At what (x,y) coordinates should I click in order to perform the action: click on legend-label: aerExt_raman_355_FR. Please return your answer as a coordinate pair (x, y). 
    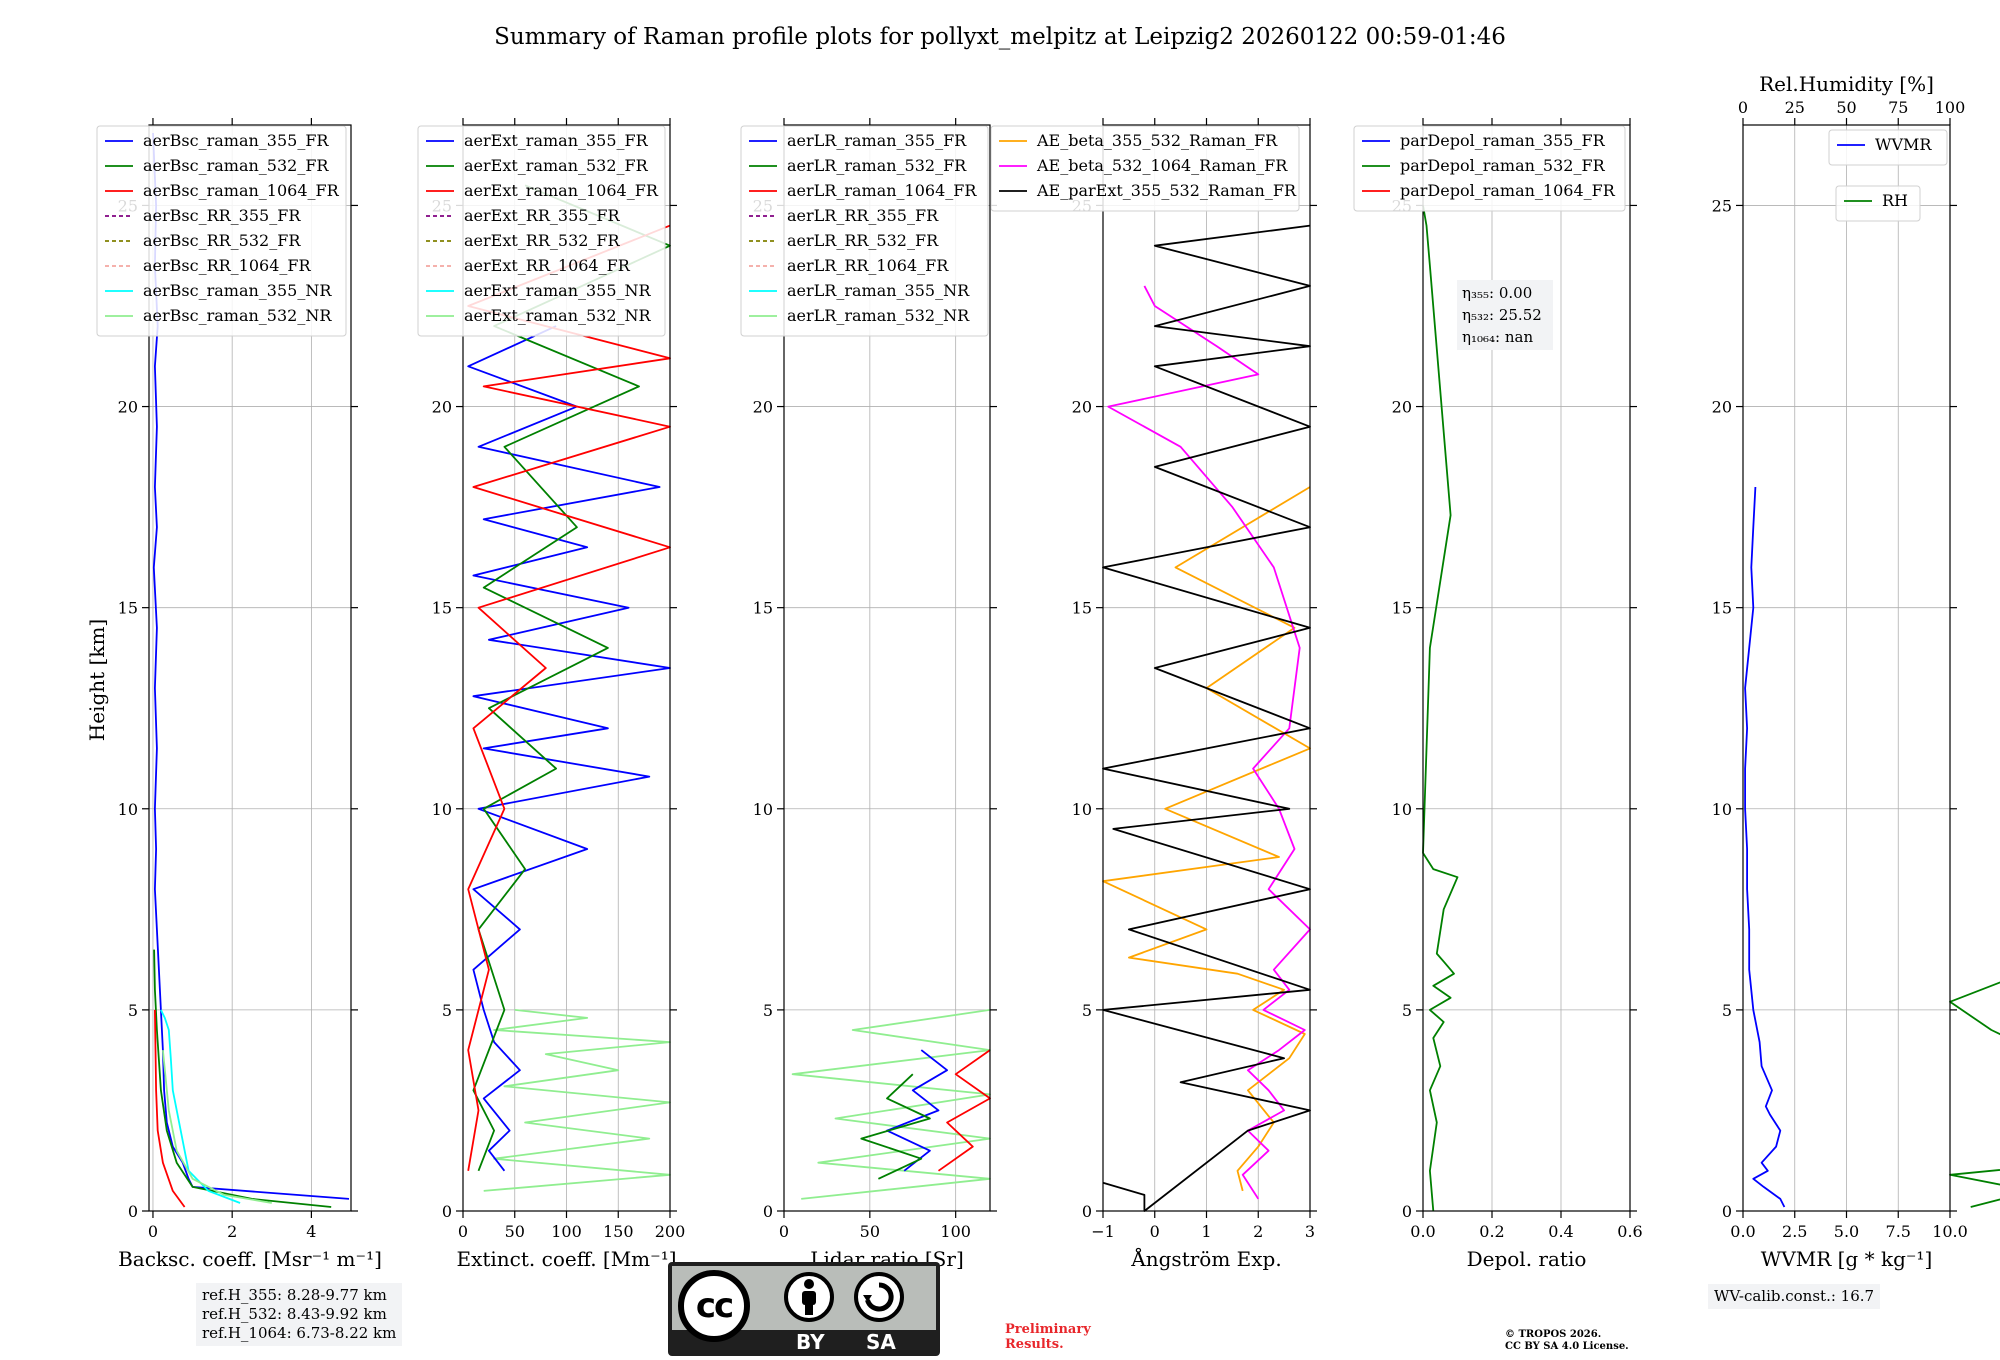
    Looking at the image, I should click on (556, 140).